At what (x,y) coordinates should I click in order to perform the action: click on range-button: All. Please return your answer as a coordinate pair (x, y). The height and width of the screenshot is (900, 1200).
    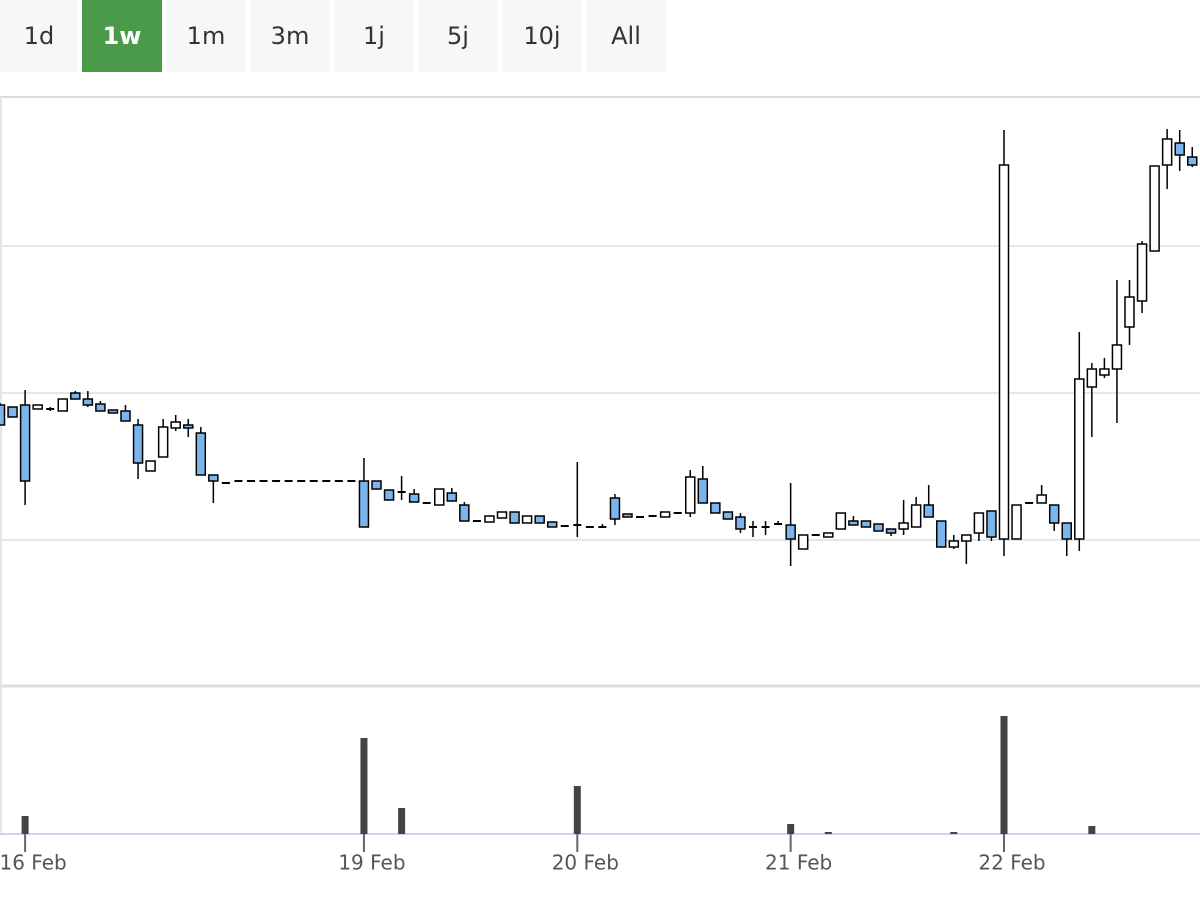
    Looking at the image, I should click on (626, 36).